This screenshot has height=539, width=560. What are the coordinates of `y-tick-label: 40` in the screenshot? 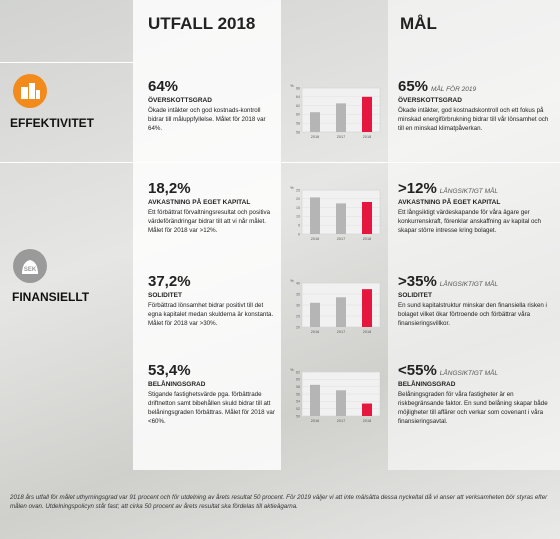 It's located at (298, 283).